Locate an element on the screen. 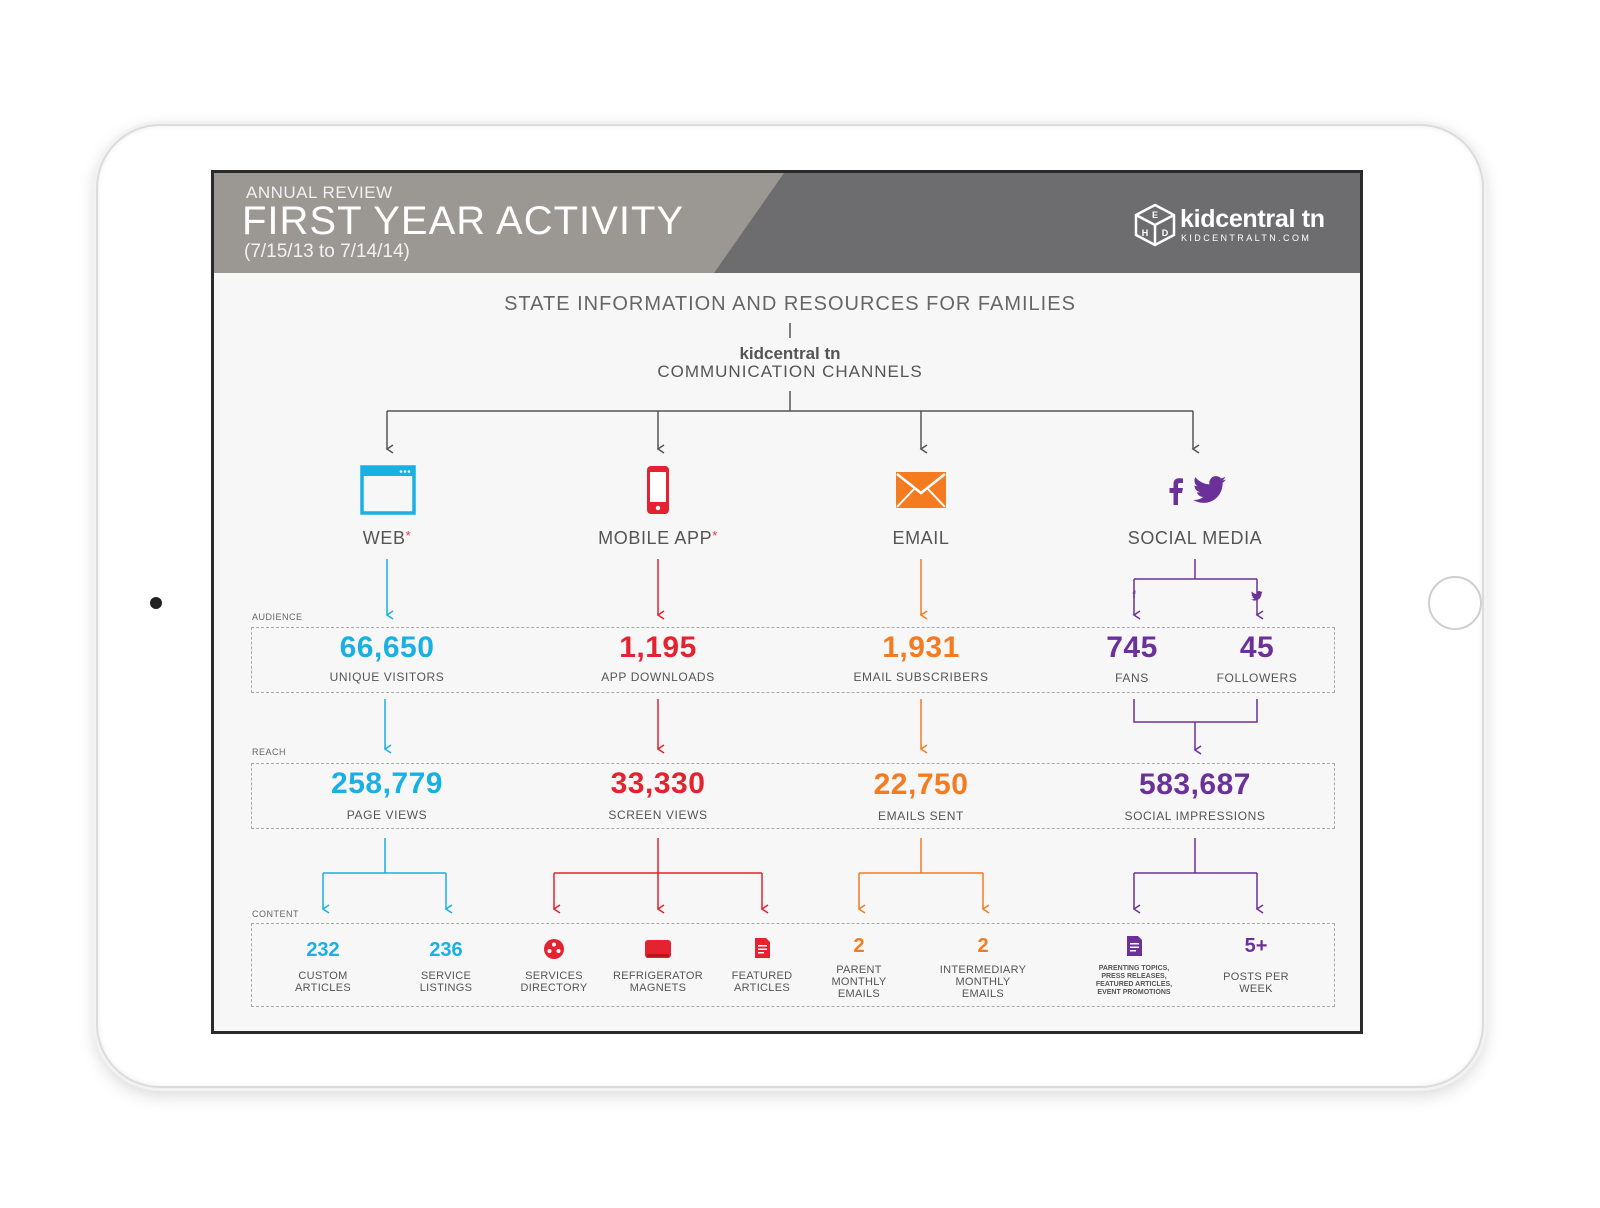 Image resolution: width=1600 pixels, height=1208 pixels. twitter-mini-icon is located at coordinates (1257, 596).